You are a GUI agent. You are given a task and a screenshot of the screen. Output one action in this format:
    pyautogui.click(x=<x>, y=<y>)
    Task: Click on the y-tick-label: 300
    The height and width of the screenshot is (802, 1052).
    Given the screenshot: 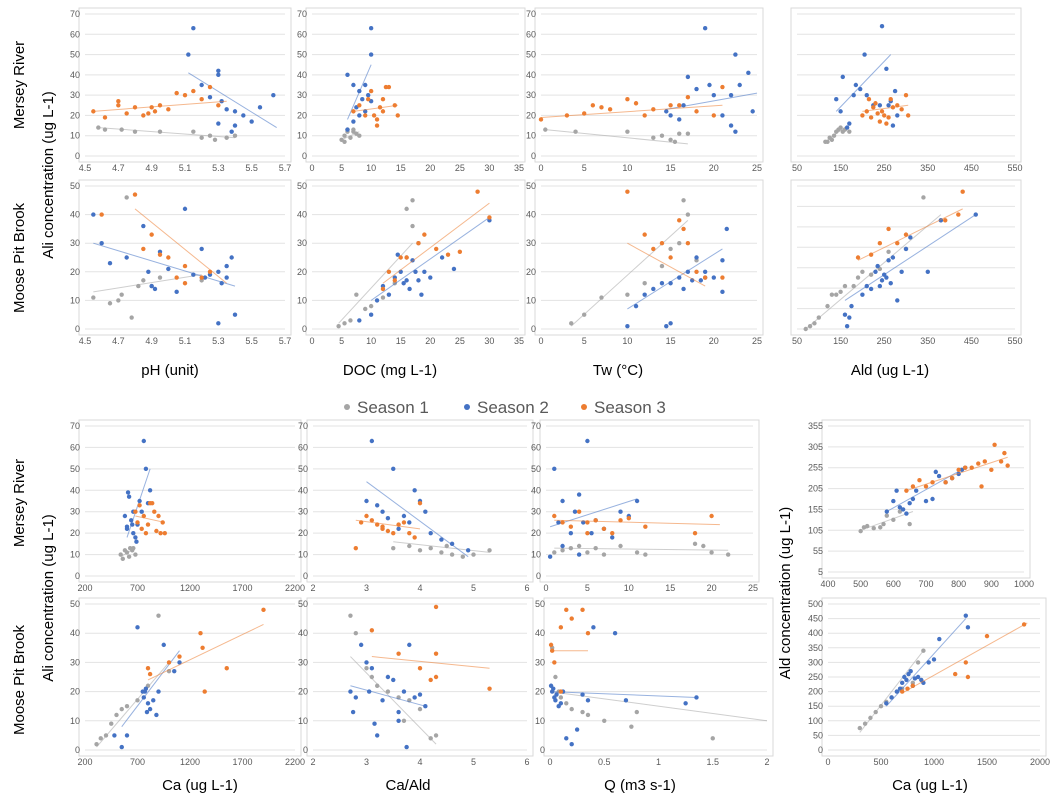 What is the action you would take?
    pyautogui.click(x=815, y=662)
    